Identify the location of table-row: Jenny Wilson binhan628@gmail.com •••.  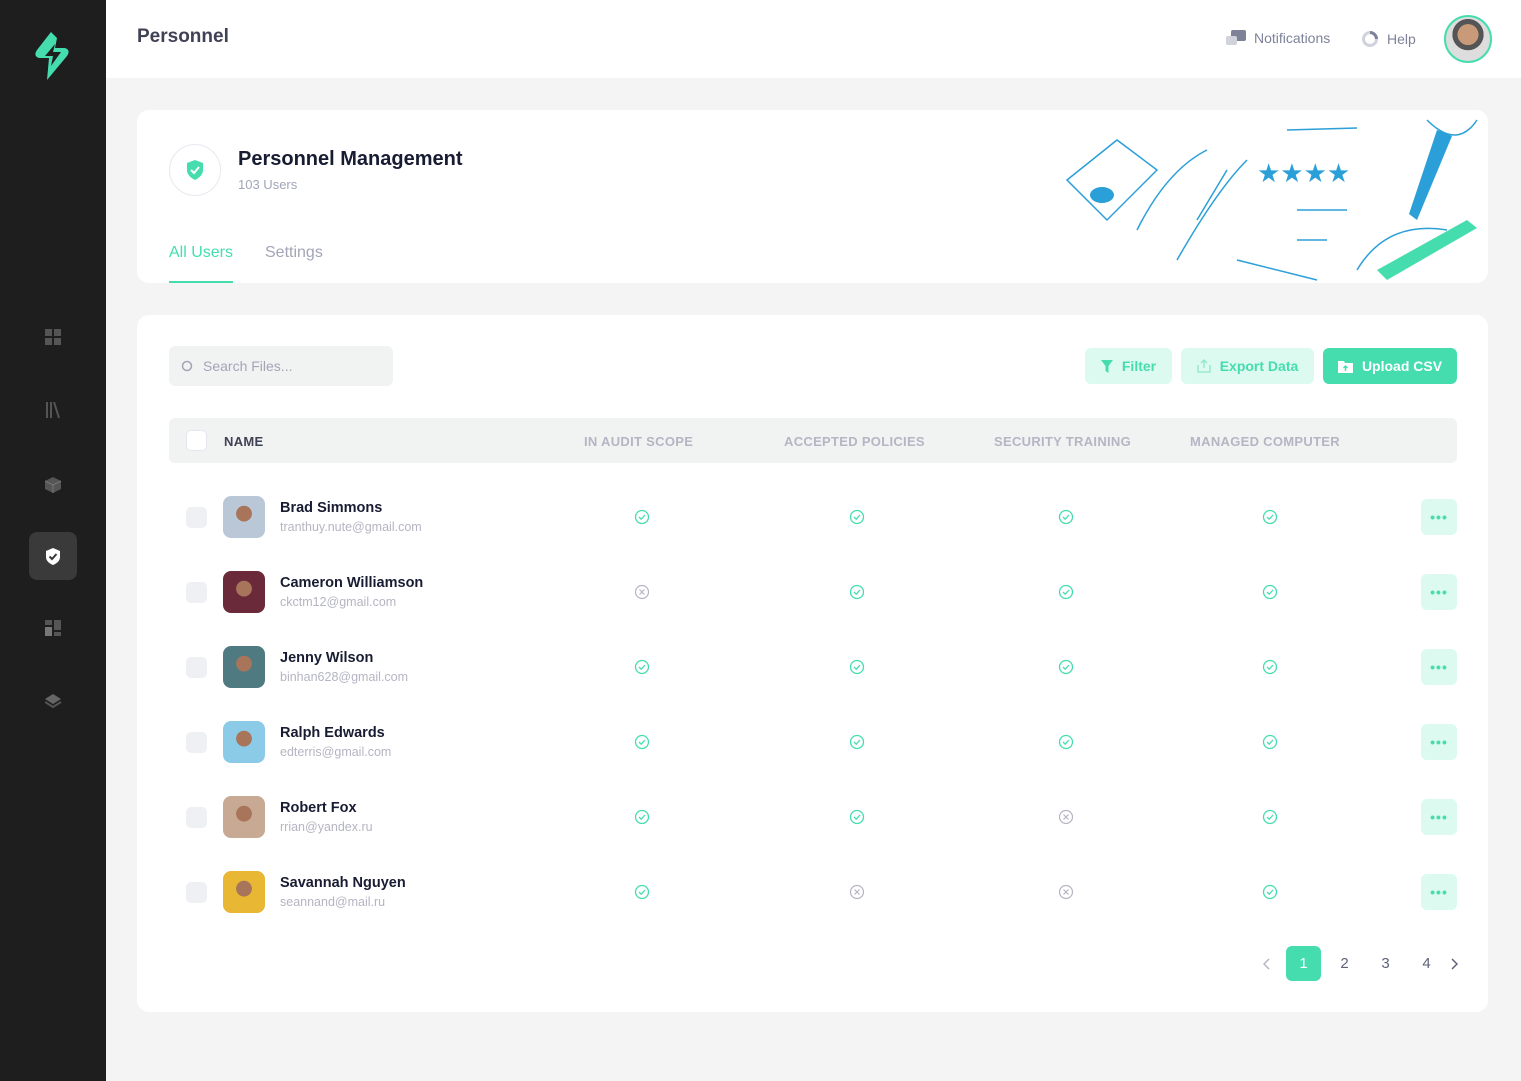
(812, 694).